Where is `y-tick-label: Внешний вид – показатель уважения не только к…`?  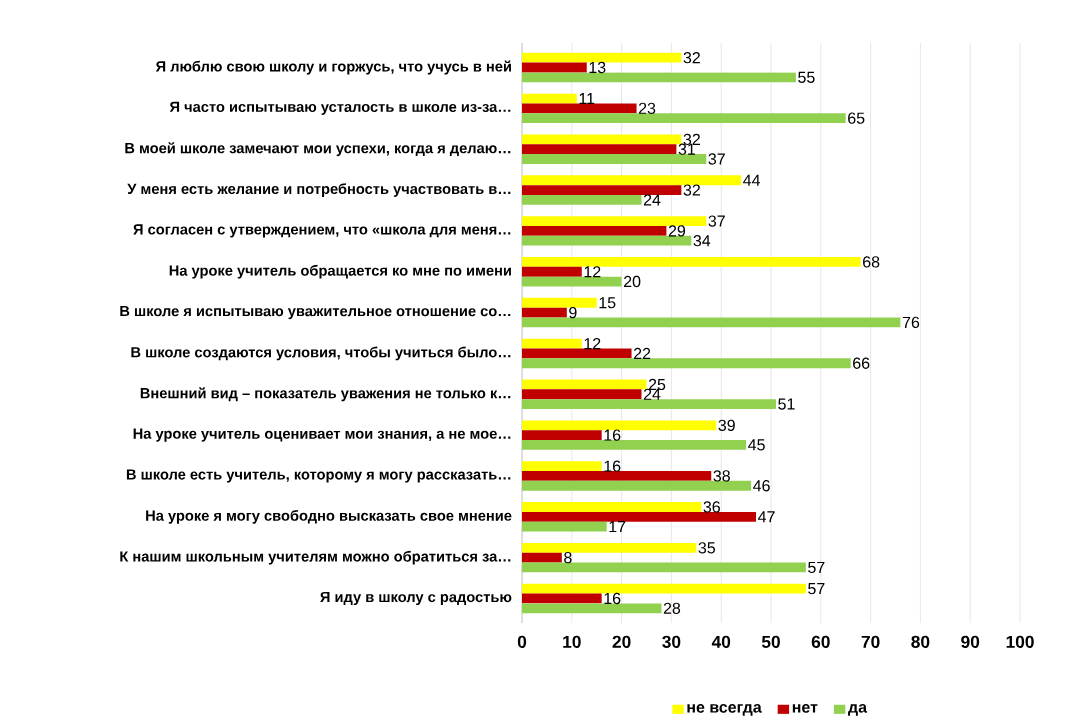
y-tick-label: Внешний вид – показатель уважения не только к… is located at coordinates (325, 394).